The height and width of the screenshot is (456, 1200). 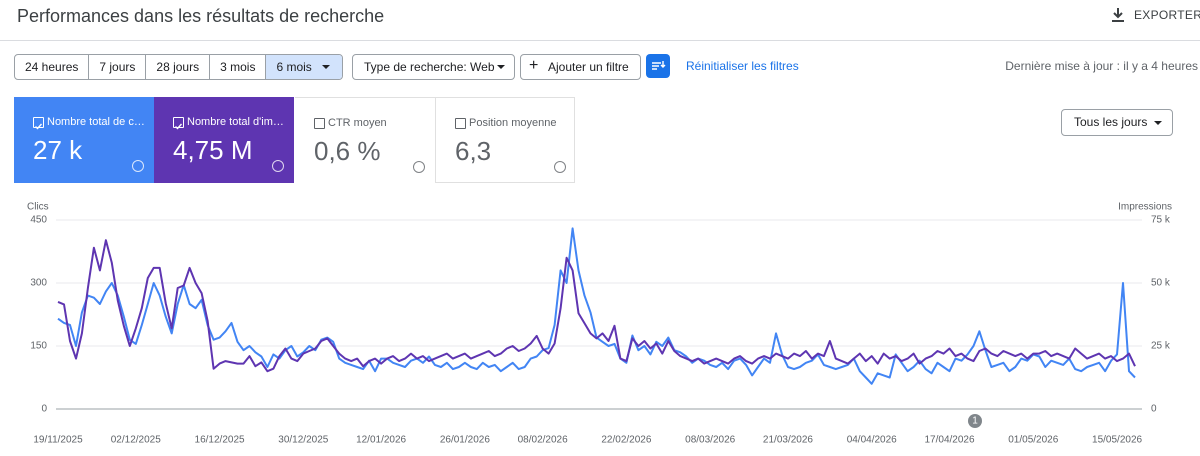 I want to click on reset-filters-link: Réinitialiser les filtres, so click(x=742, y=66).